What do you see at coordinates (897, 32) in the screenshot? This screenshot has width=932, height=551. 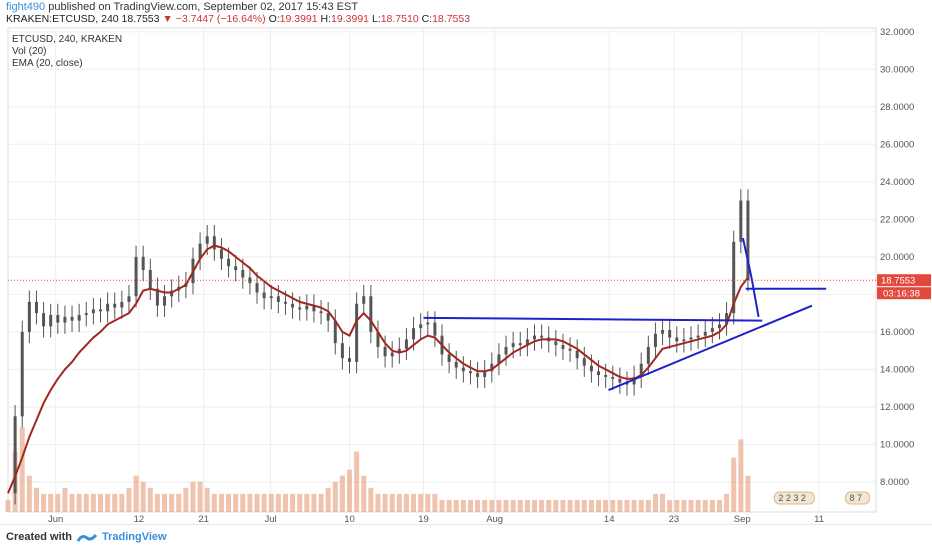 I see `y-tick-label: 32.0000` at bounding box center [897, 32].